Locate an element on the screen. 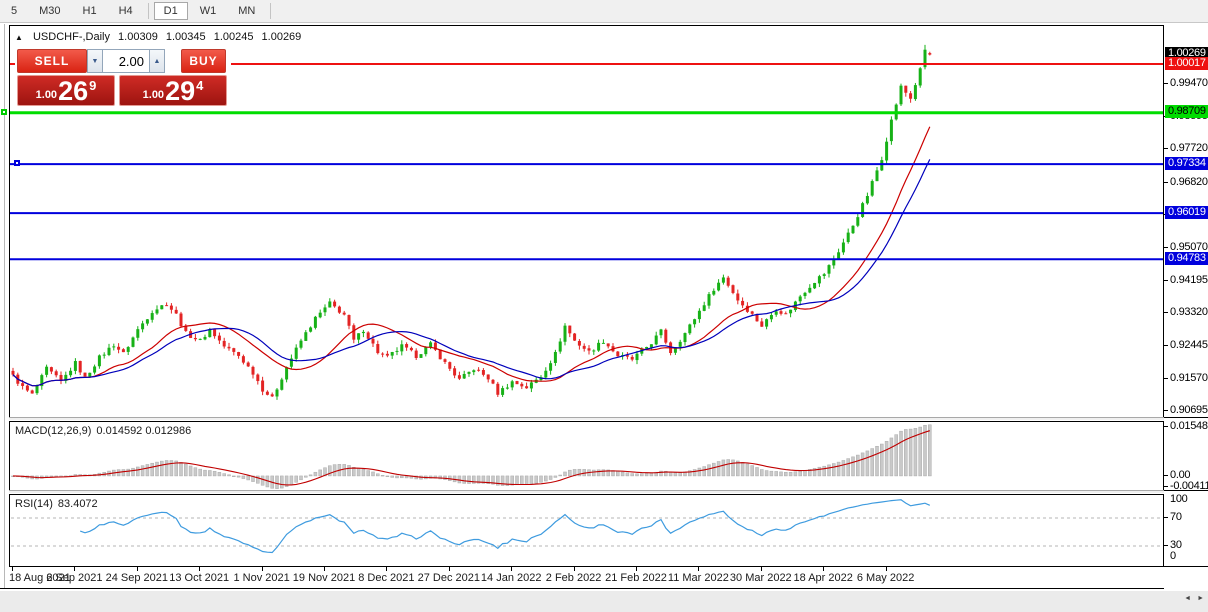 The image size is (1208, 612). ohlc-high: 1.00345 is located at coordinates (185, 37).